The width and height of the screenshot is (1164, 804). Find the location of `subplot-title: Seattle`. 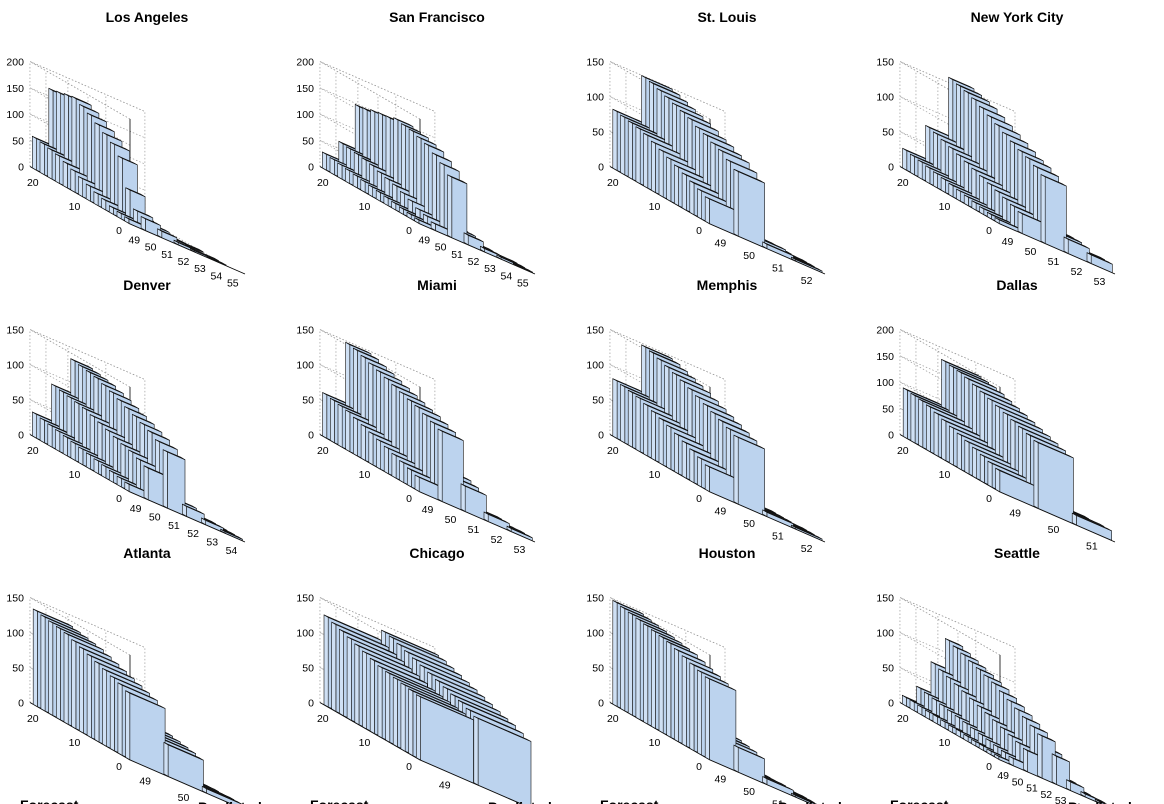

subplot-title: Seattle is located at coordinates (1017, 553).